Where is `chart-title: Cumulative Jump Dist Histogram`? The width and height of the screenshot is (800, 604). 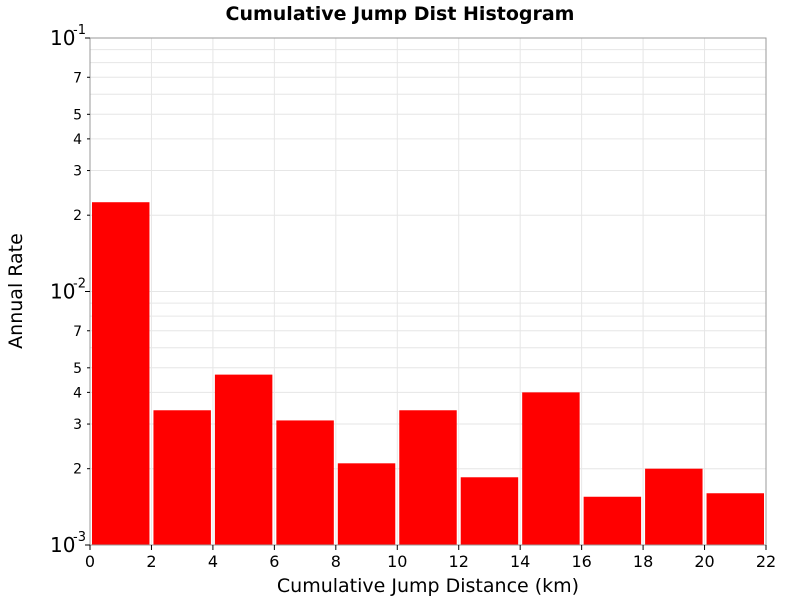 chart-title: Cumulative Jump Dist Histogram is located at coordinates (400, 14).